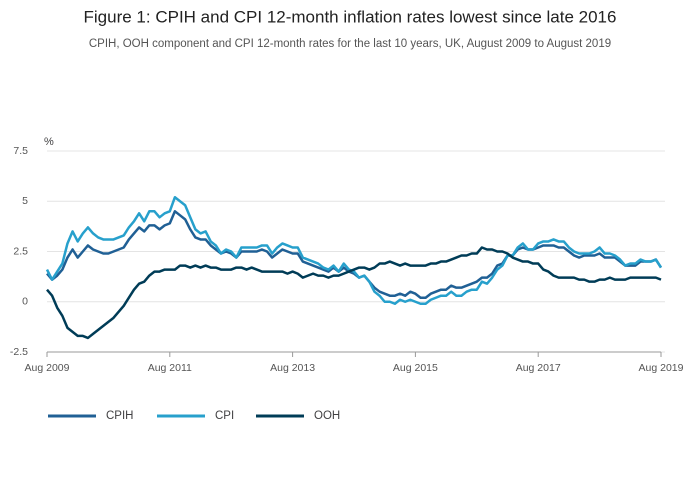 This screenshot has width=700, height=502. I want to click on y-tick-label: 2.5, so click(20, 251).